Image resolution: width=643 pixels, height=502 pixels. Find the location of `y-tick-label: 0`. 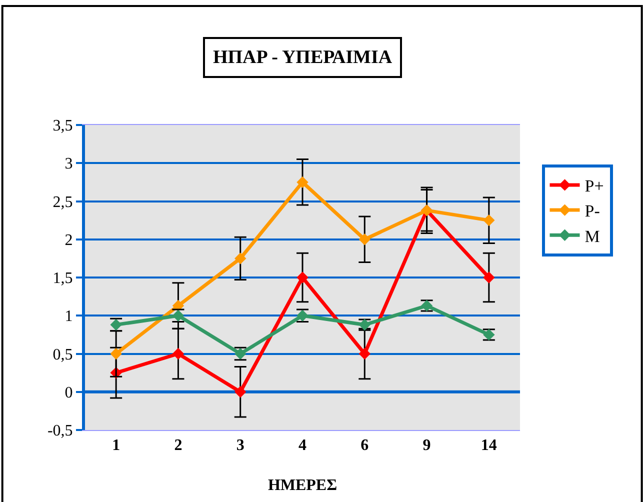

y-tick-label: 0 is located at coordinates (68, 393).